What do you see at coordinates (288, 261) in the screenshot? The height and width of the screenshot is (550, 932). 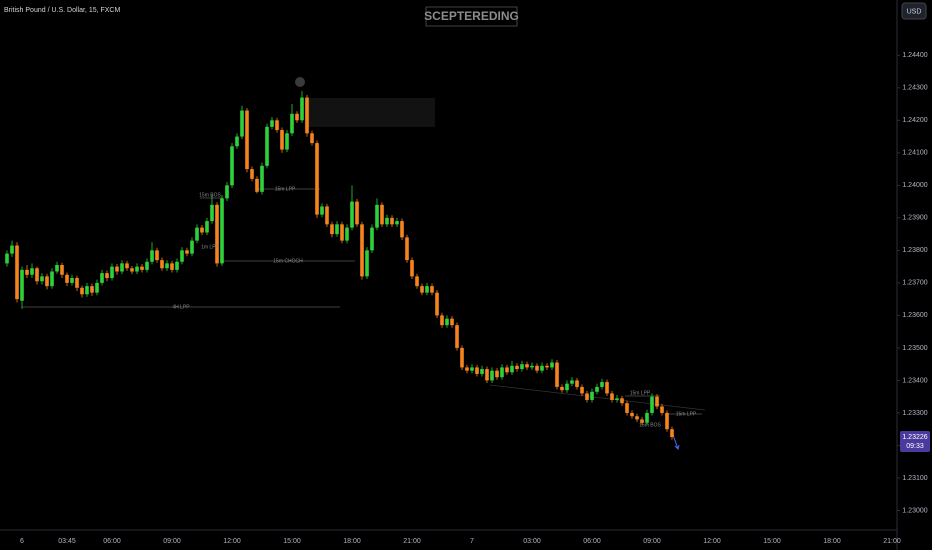 I see `annotation: 15m CHOCH` at bounding box center [288, 261].